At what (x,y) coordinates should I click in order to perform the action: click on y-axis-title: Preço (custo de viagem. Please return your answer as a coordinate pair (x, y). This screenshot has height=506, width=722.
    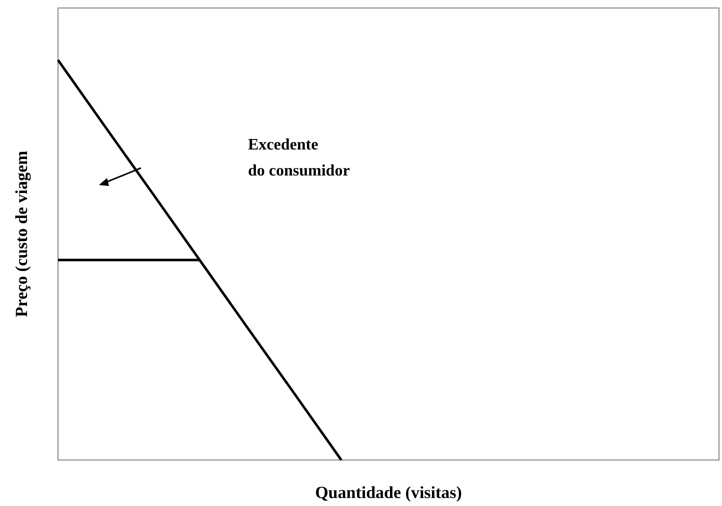
    Looking at the image, I should click on (21, 234).